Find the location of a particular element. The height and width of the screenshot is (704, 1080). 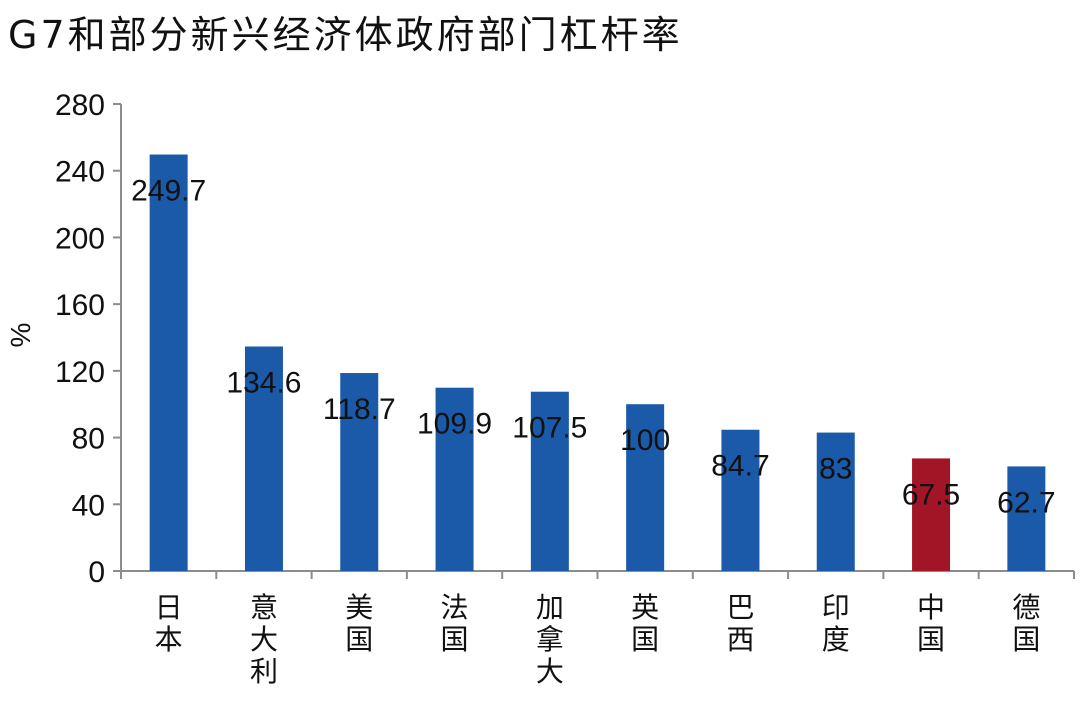

category-label-char: 利 is located at coordinates (264, 671).